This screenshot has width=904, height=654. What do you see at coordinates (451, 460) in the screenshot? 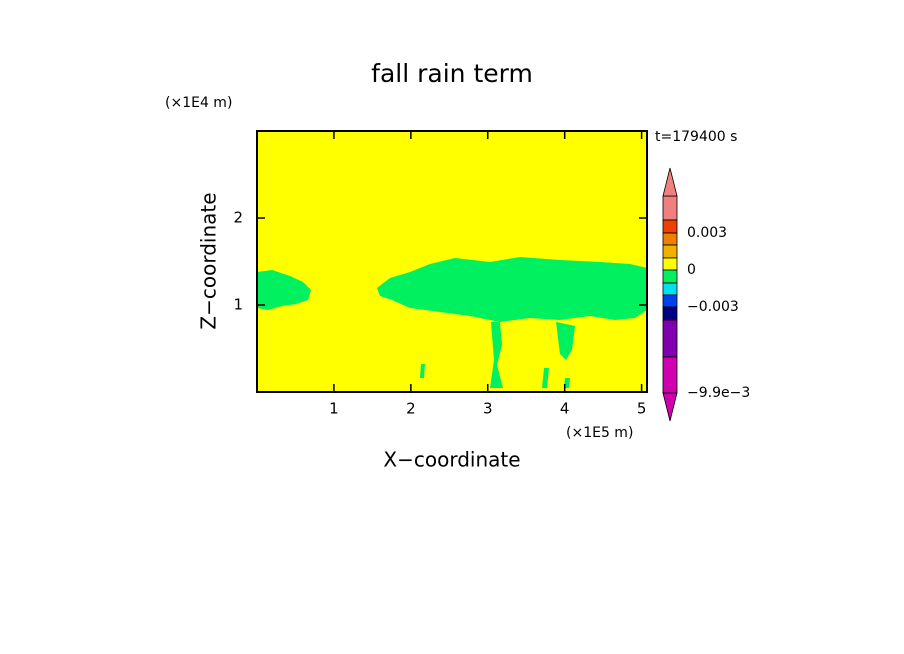
I see `x-axis-label: X−coordinate` at bounding box center [451, 460].